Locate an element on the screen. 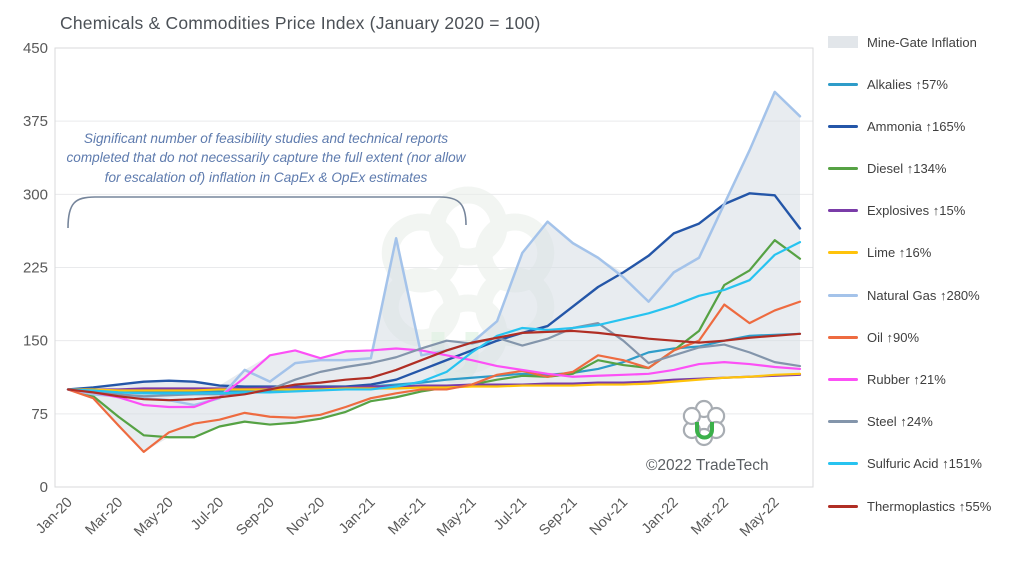  legend-item-oil: Oil ↑90% is located at coordinates (918, 337).